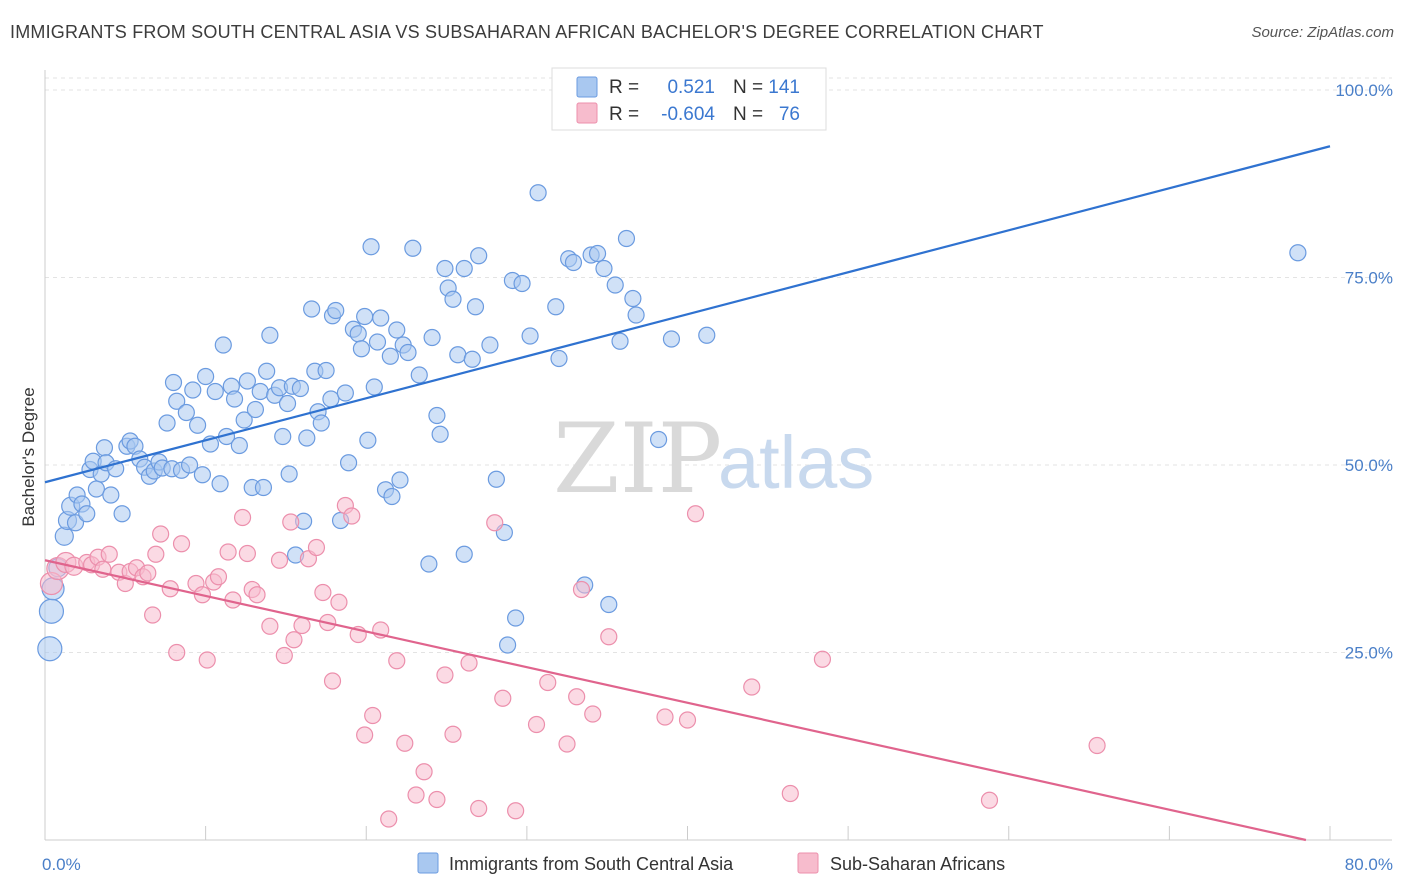 The height and width of the screenshot is (892, 1406). I want to click on y-tick-label-100: 100.0%, so click(1364, 90).